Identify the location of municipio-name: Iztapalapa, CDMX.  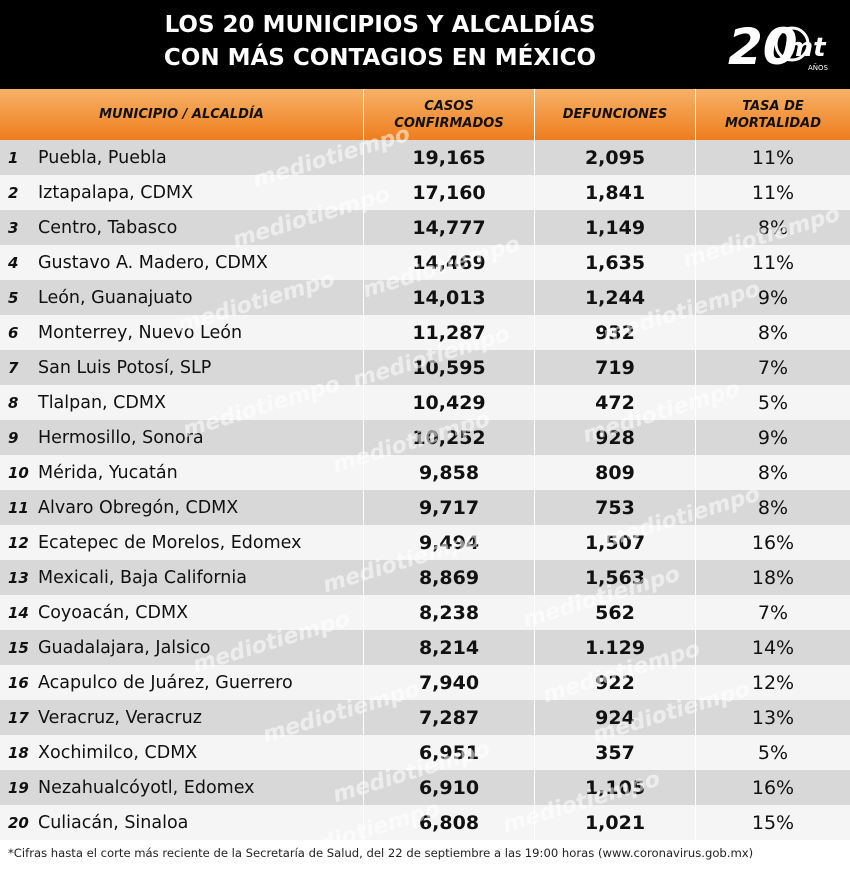
(116, 192).